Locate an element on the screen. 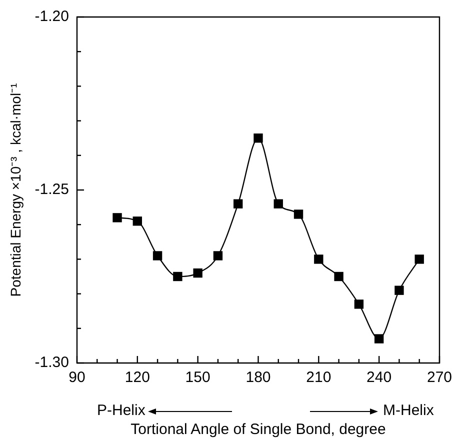 The height and width of the screenshot is (443, 458). x-axis-title: Tortional Angle of Single Bond, degree is located at coordinates (258, 429).